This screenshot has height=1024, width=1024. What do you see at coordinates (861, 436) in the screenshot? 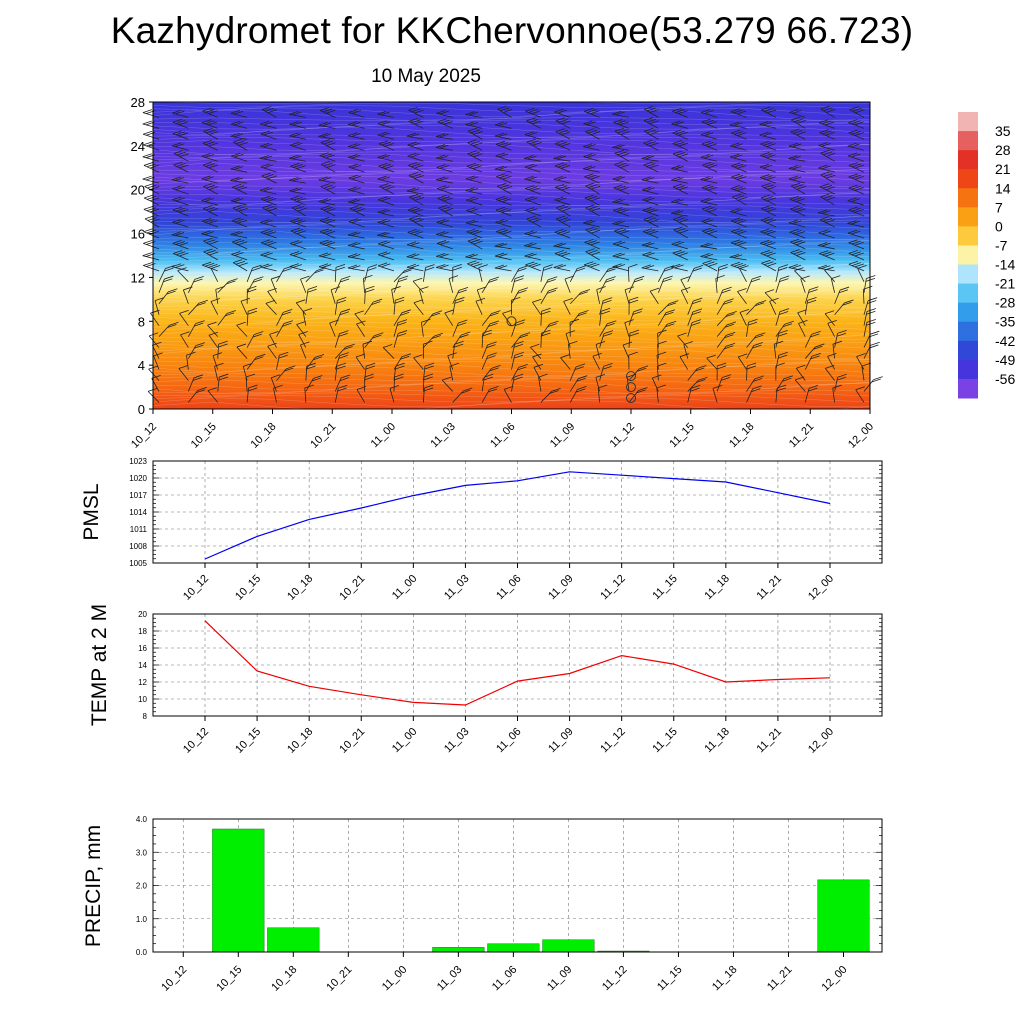
I see `x-tick-label: 12_00` at bounding box center [861, 436].